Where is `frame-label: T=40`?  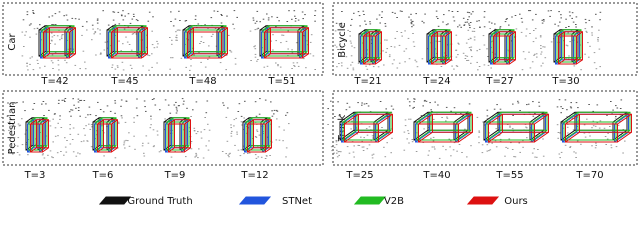
frame-label: T=40 is located at coordinates (436, 175).